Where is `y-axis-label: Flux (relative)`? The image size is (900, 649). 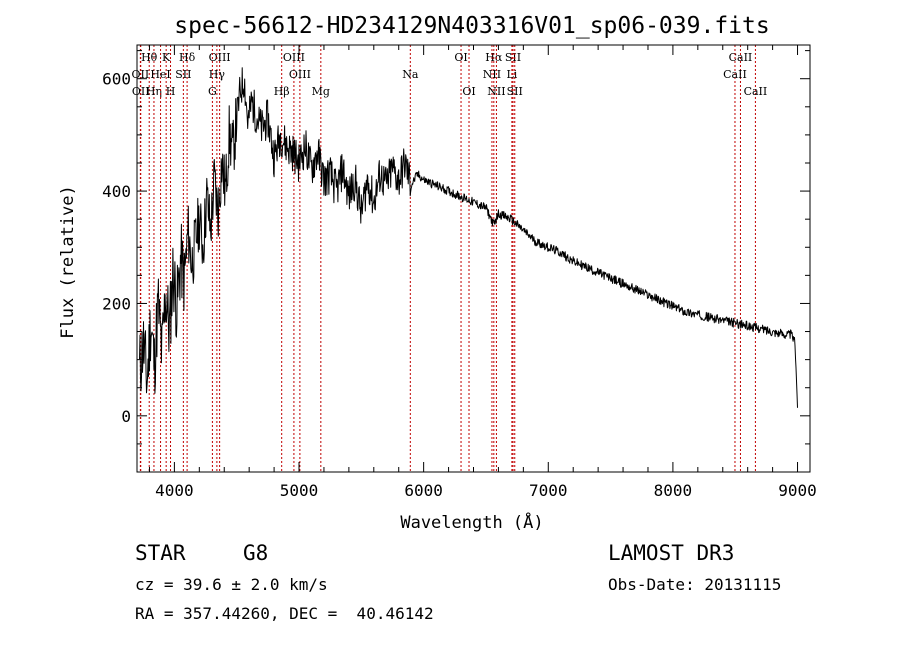
y-axis-label: Flux (relative) is located at coordinates (68, 262).